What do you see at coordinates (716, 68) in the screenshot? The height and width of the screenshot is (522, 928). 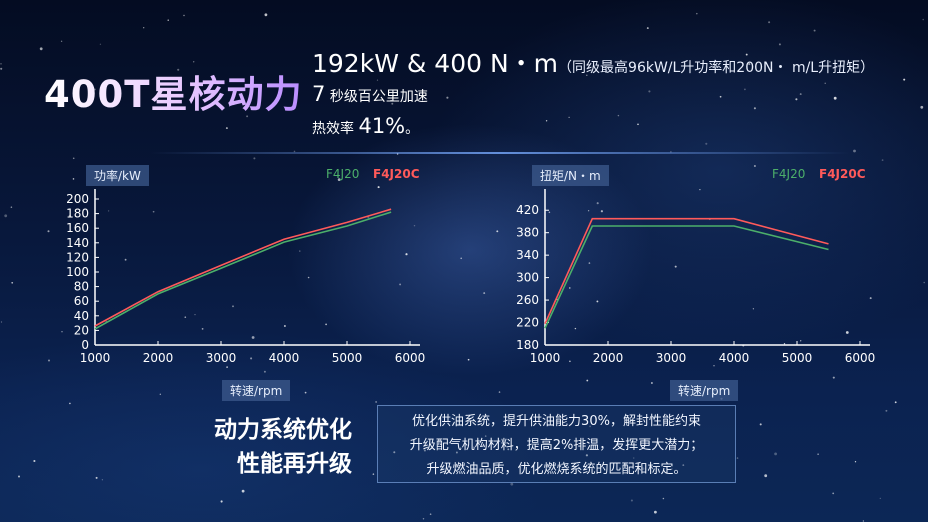 I see `power-torque-note: （同级最高96kW/L升功率和200N・ m/L升扭矩）` at bounding box center [716, 68].